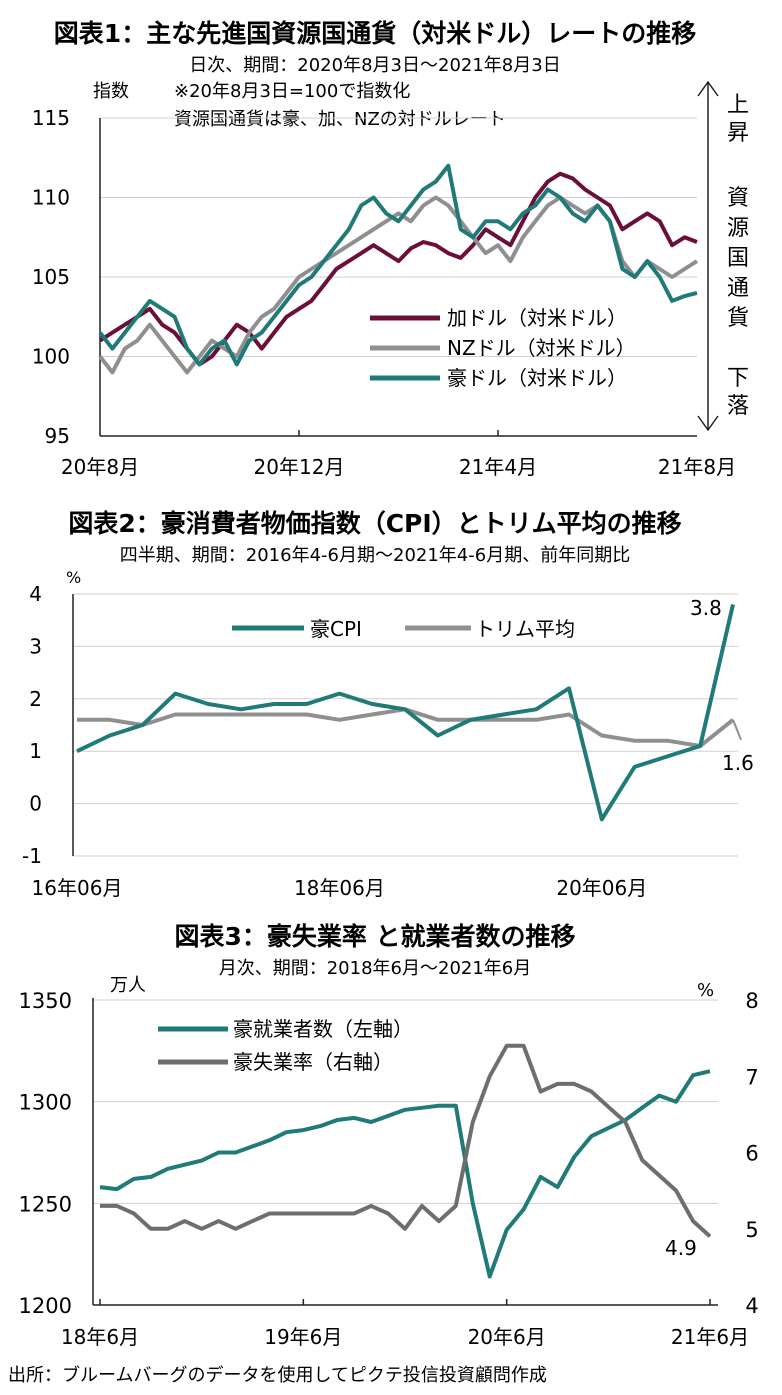 Image resolution: width=782 pixels, height=1395 pixels. What do you see at coordinates (403, 629) in the screenshot?
I see `chart2-legend: 豪CPI トリム平均` at bounding box center [403, 629].